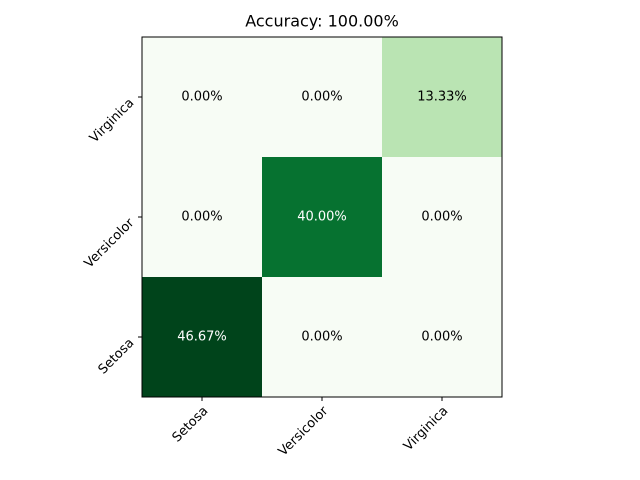  Describe the element at coordinates (117, 357) in the screenshot. I see `y-tick-label: Setosa` at that location.